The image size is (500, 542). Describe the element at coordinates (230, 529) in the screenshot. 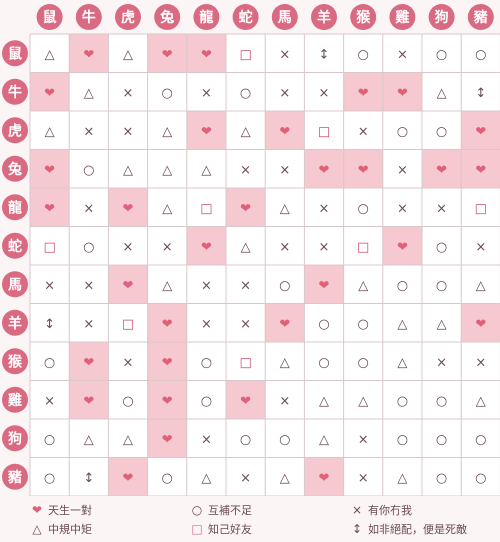

I see `legend-label: 知己好友` at that location.